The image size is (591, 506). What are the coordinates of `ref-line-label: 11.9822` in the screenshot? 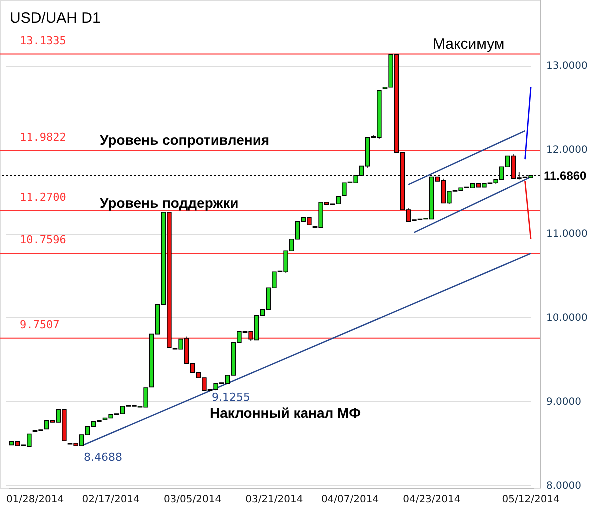 It's located at (43, 137).